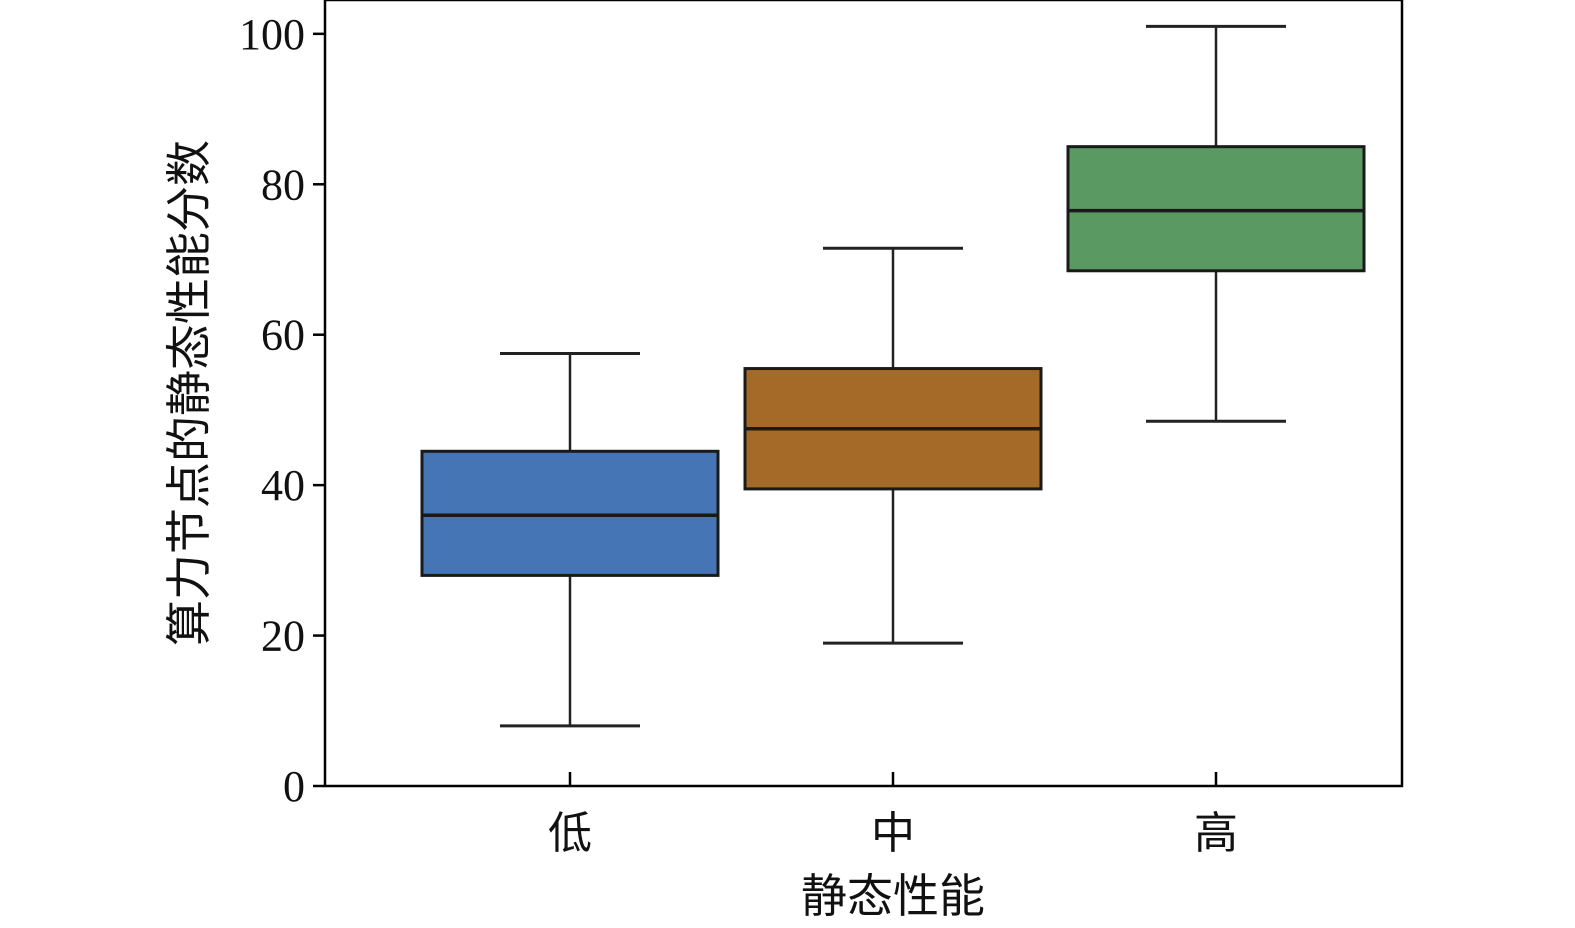  I want to click on y-axis-title: 算力节点的静态性能分数, so click(189, 393).